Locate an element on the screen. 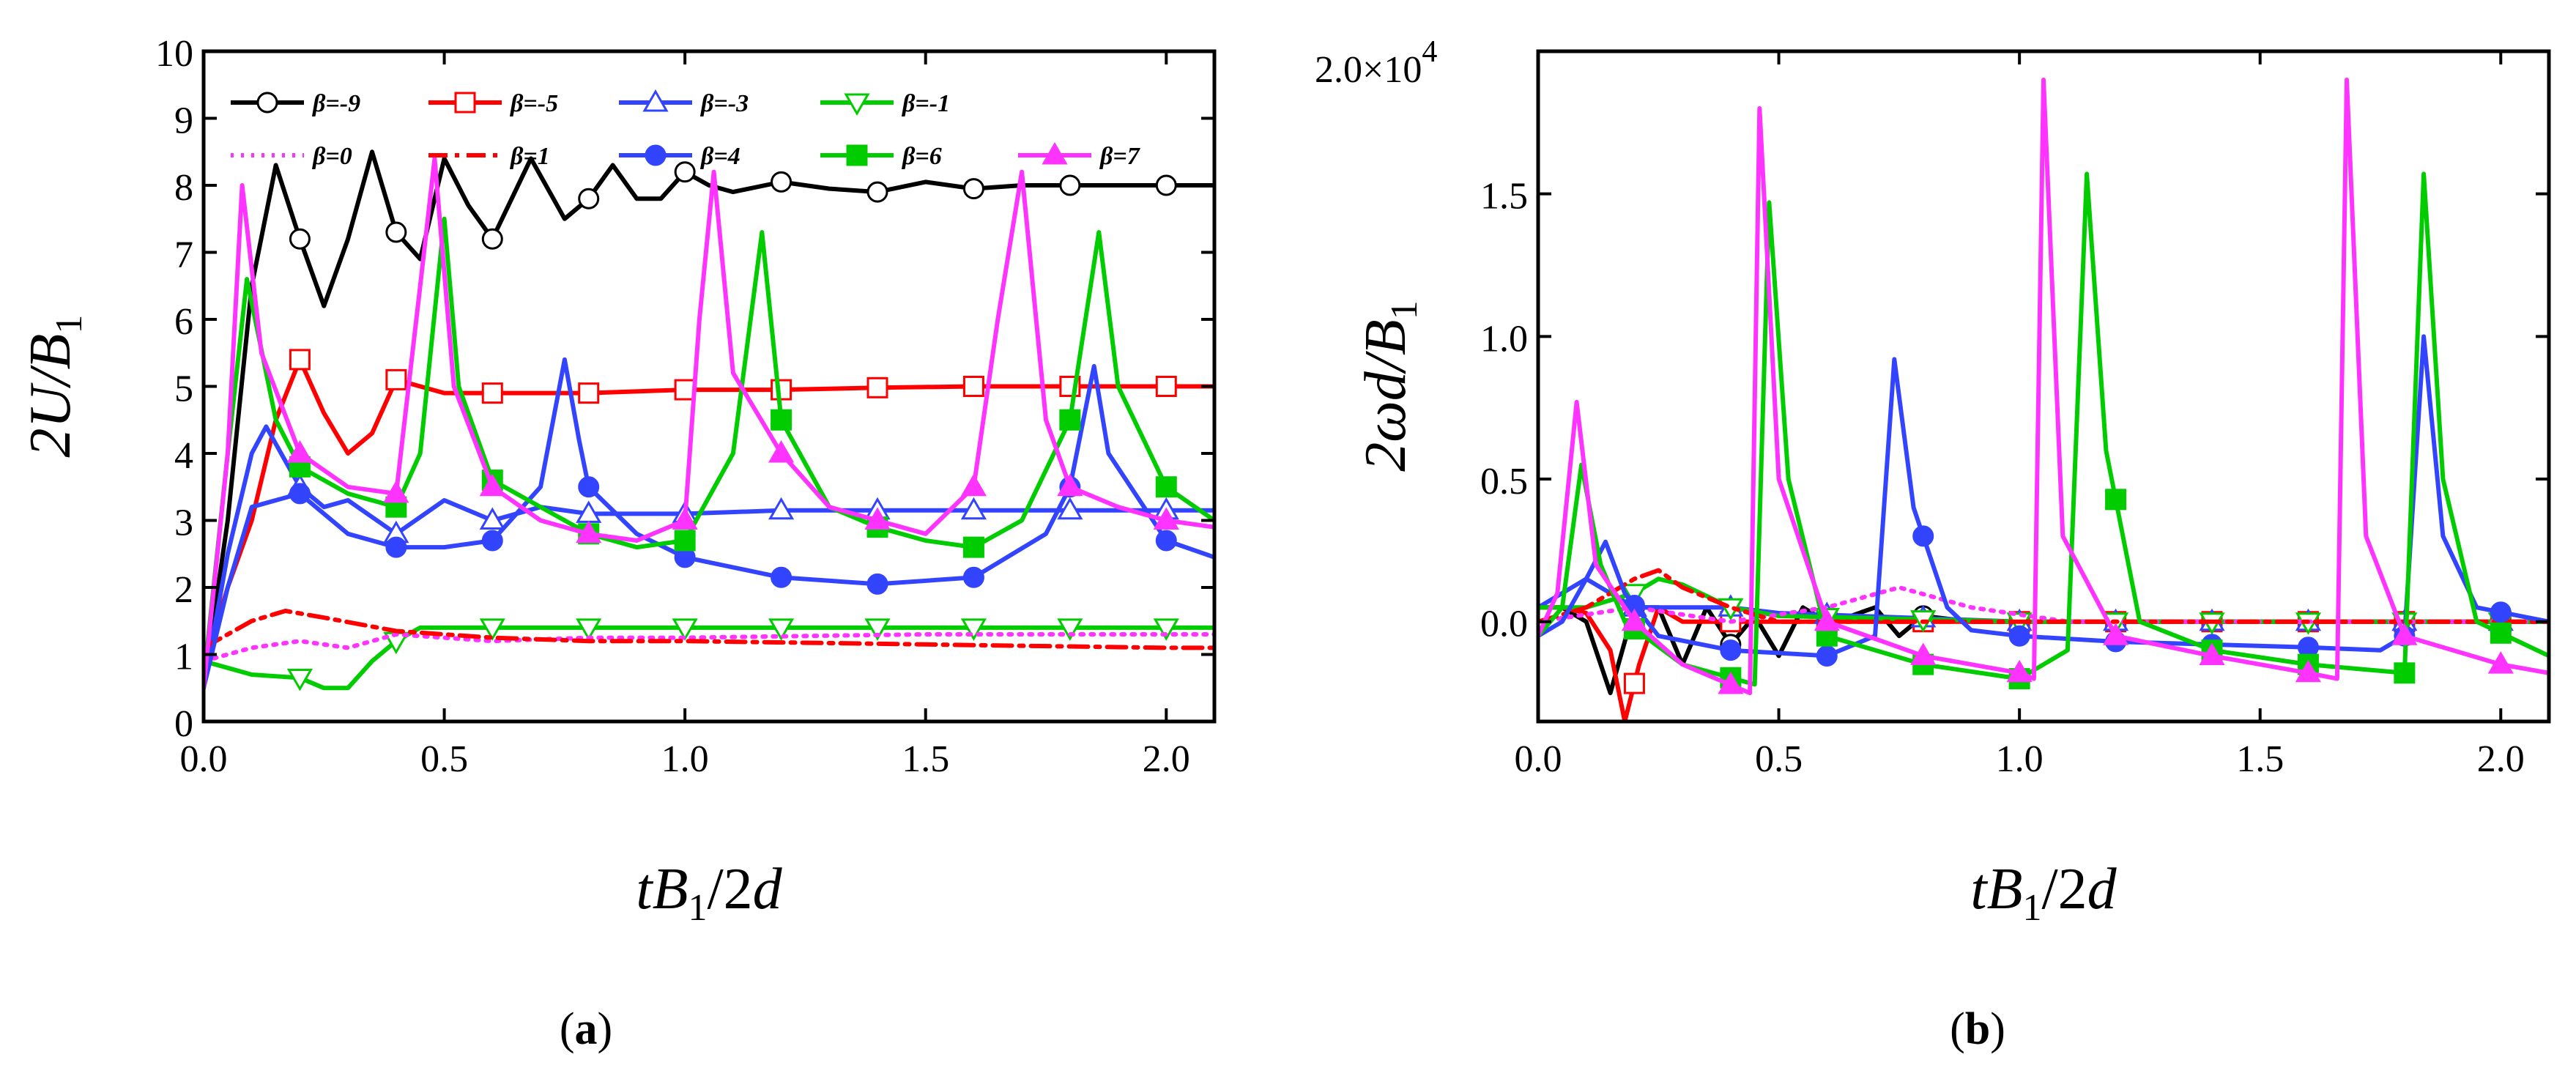  legend-item-betam9: β=-9 is located at coordinates (295, 103).